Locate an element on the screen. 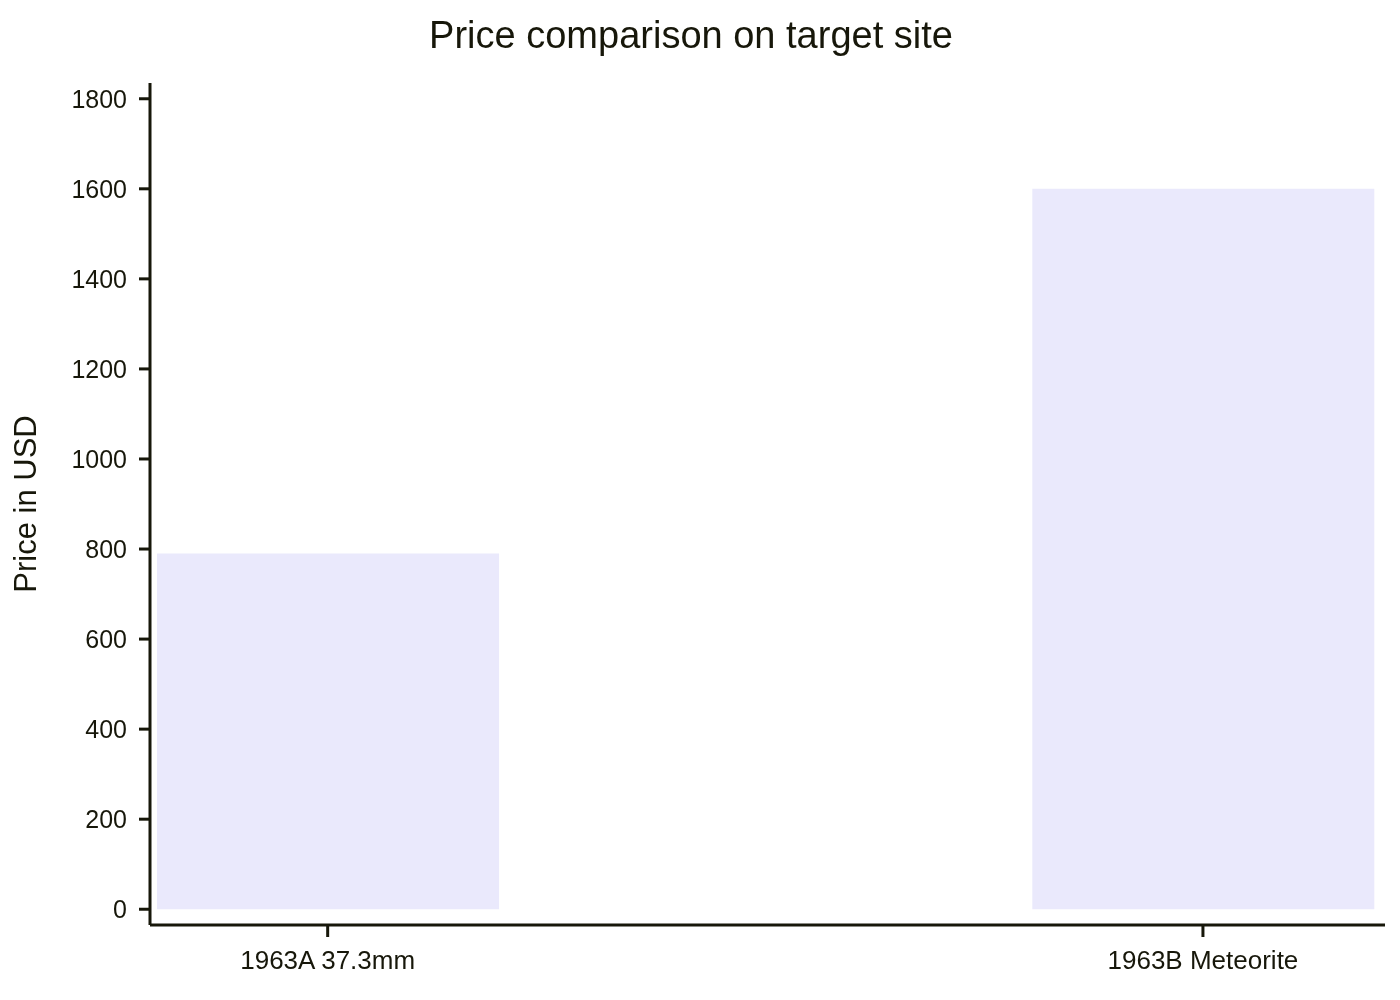  y-tick-label: 0 is located at coordinates (120, 909).